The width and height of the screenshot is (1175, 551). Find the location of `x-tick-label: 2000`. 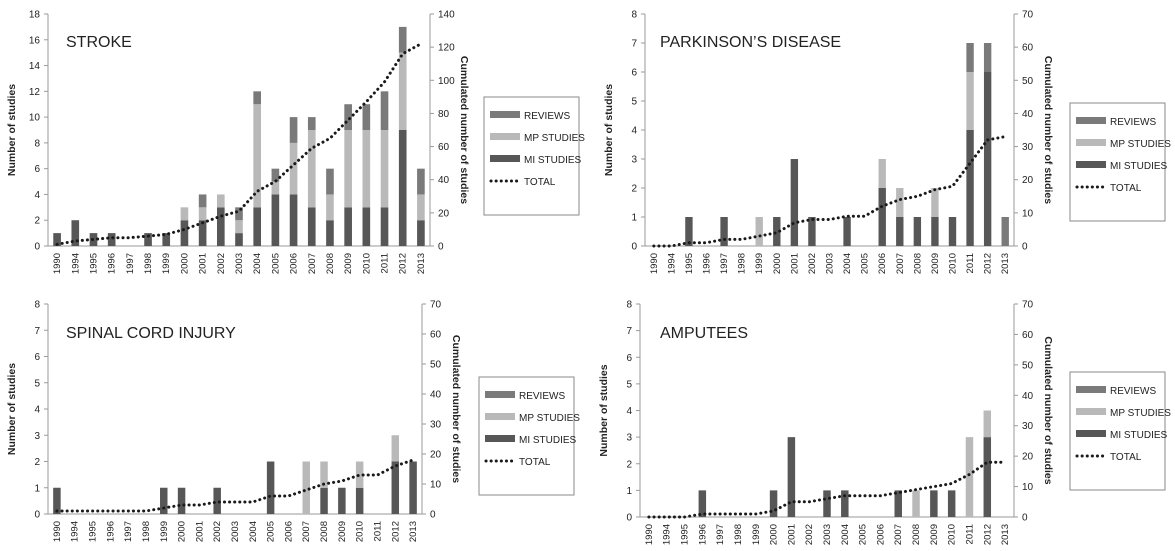

x-tick-label: 2000 is located at coordinates (184, 263).